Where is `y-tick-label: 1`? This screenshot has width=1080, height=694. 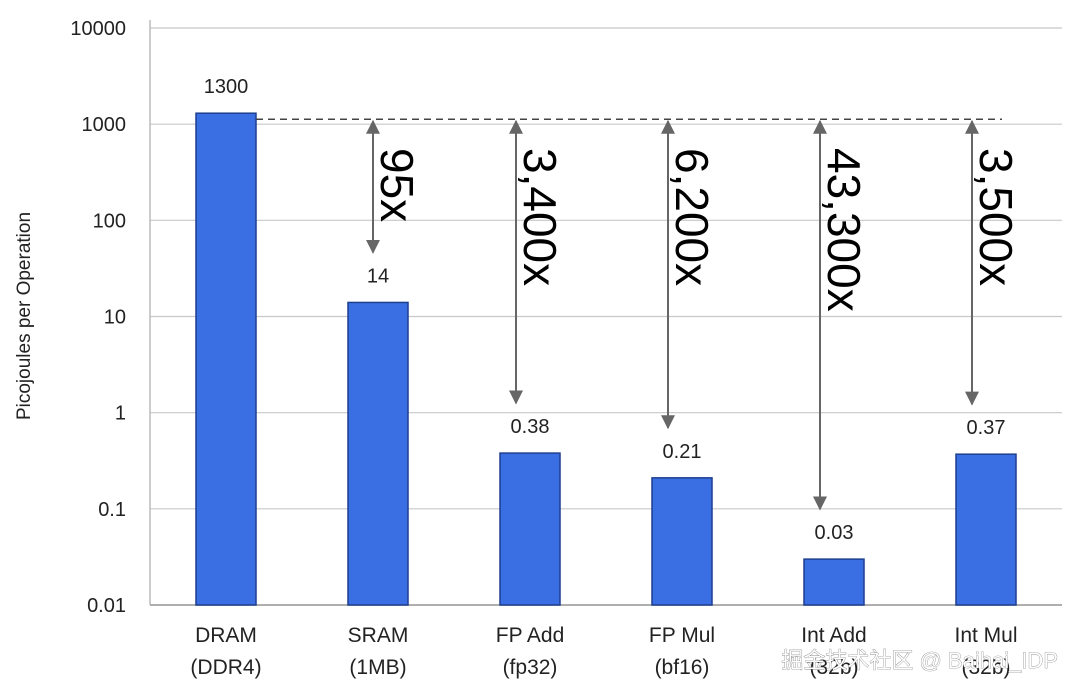 y-tick-label: 1 is located at coordinates (120, 414).